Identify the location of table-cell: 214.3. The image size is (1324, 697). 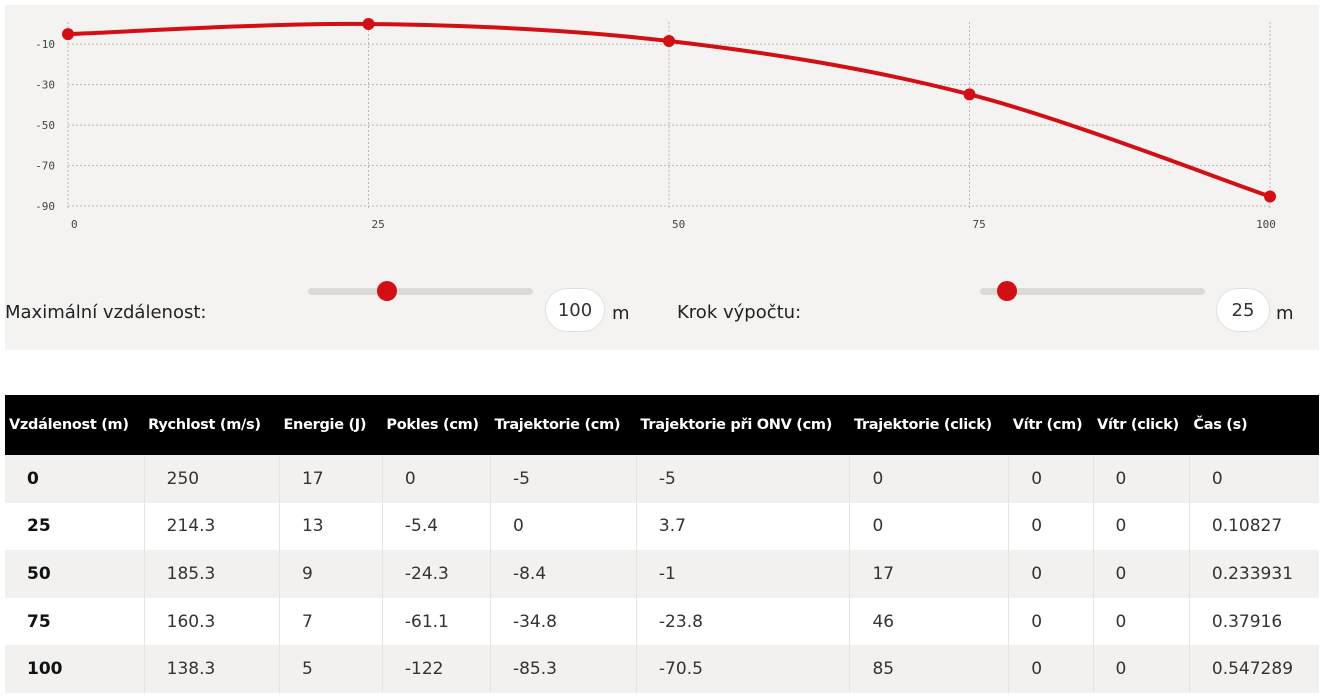
(211, 526).